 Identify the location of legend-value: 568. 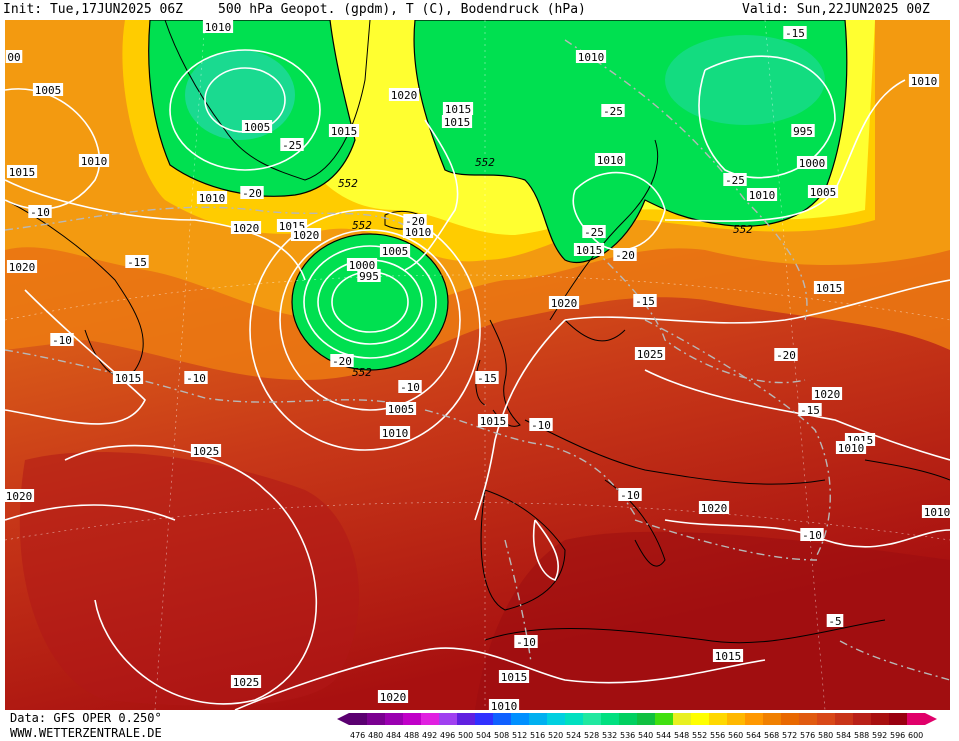
(771, 735).